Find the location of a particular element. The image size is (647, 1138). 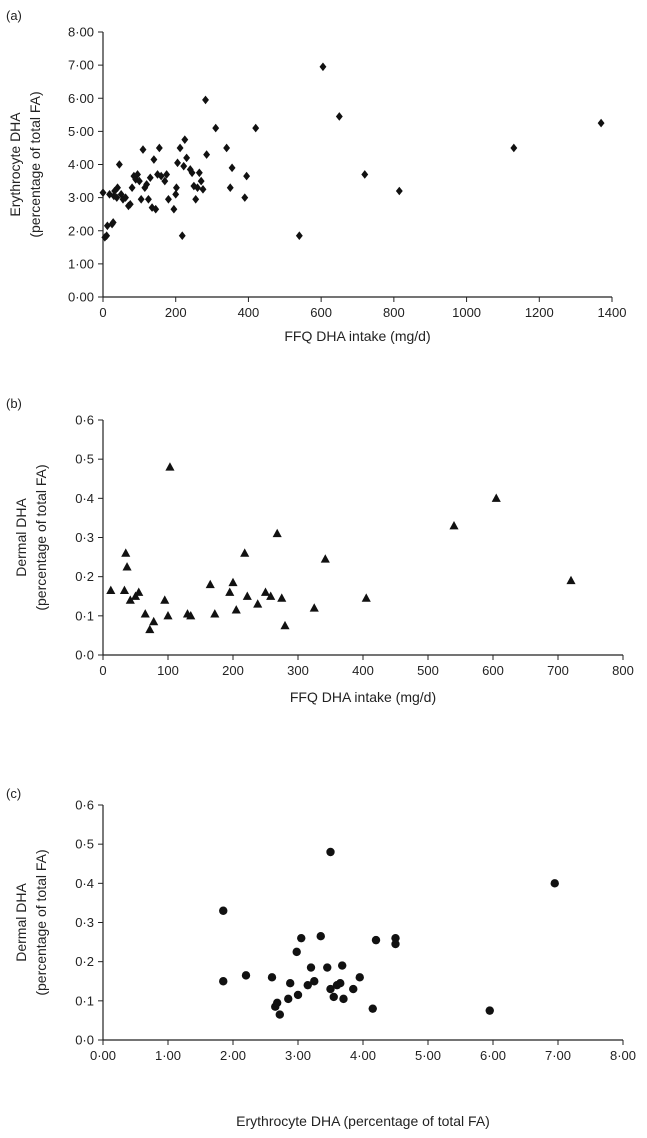

panel-label: (b) is located at coordinates (14, 403).